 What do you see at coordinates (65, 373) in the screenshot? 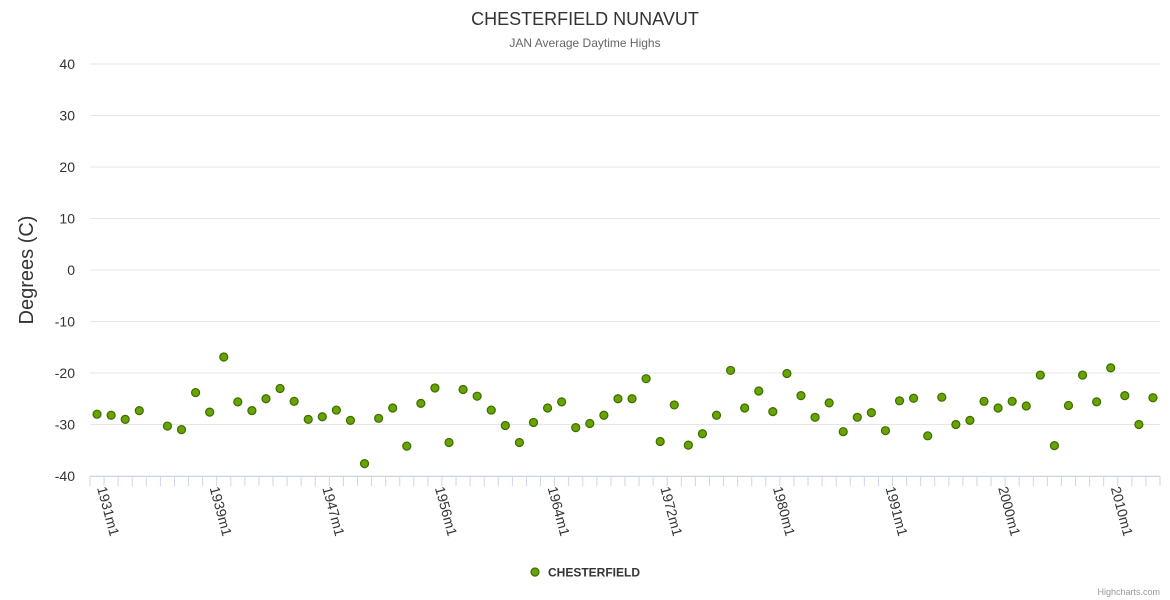
I see `y-tick-label: -20` at bounding box center [65, 373].